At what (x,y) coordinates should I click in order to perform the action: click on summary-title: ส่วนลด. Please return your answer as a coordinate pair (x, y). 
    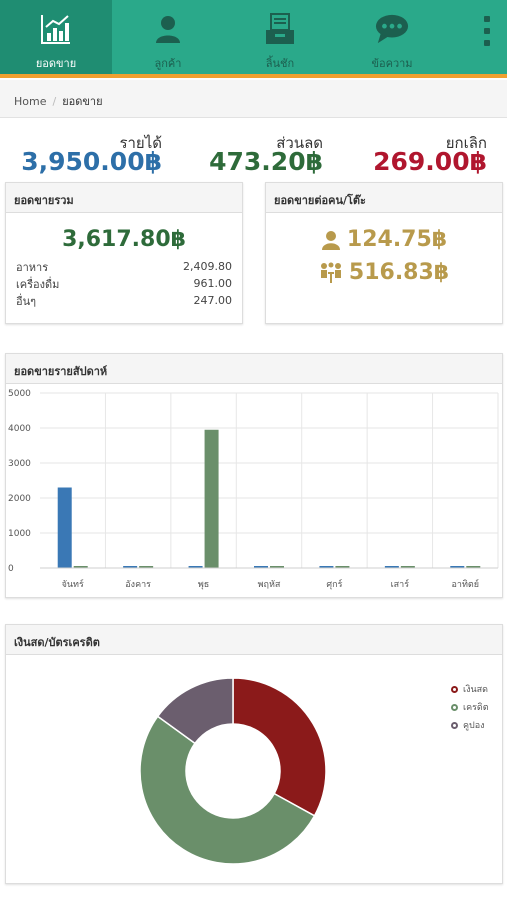
    Looking at the image, I should click on (299, 143).